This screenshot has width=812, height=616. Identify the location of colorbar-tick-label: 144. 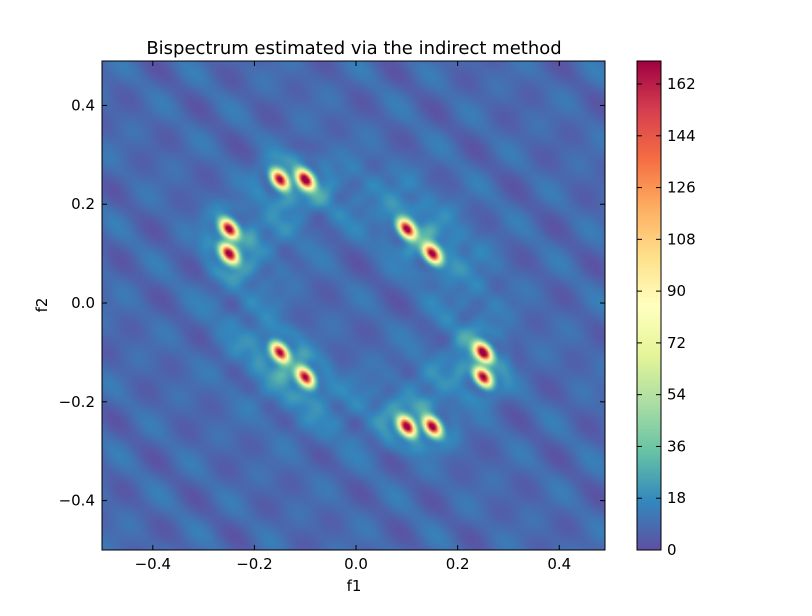
(681, 136).